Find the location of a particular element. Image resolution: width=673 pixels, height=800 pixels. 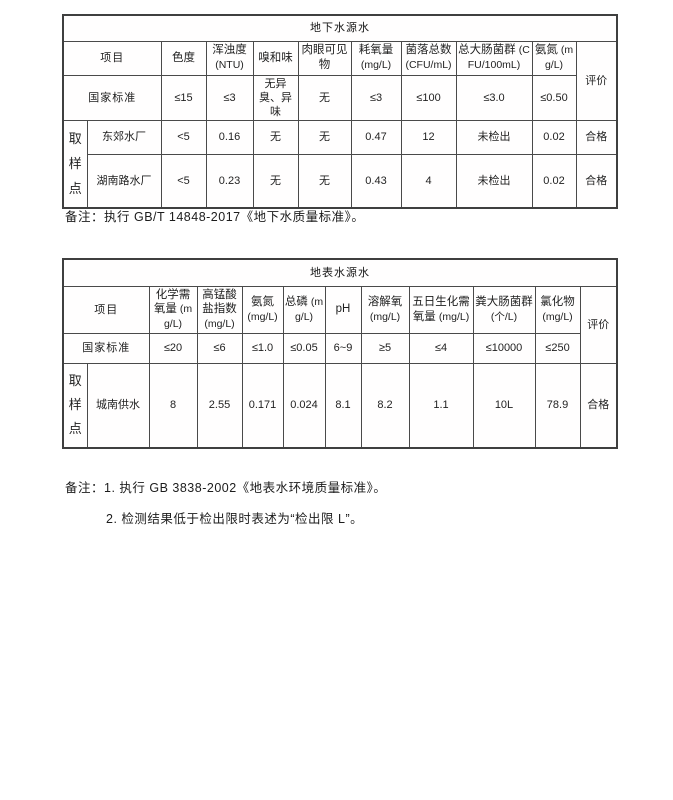

table-title: 地下水源水 is located at coordinates (340, 28).